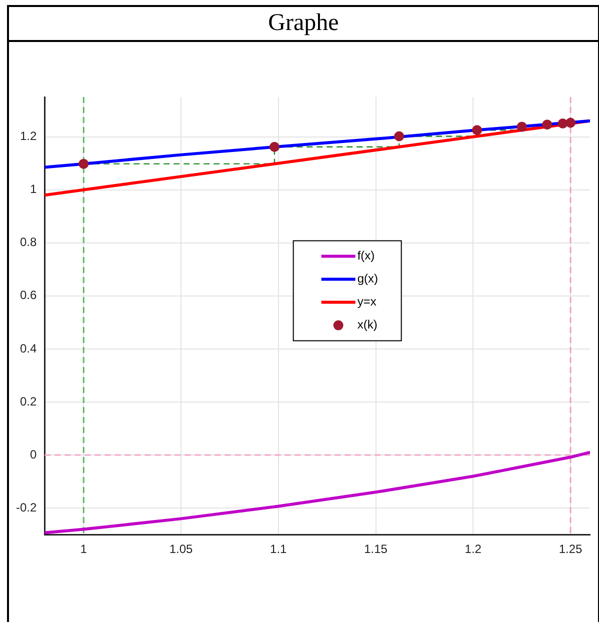 This screenshot has height=626, width=599. Describe the element at coordinates (28, 348) in the screenshot. I see `y-tick-label: 0.4` at that location.